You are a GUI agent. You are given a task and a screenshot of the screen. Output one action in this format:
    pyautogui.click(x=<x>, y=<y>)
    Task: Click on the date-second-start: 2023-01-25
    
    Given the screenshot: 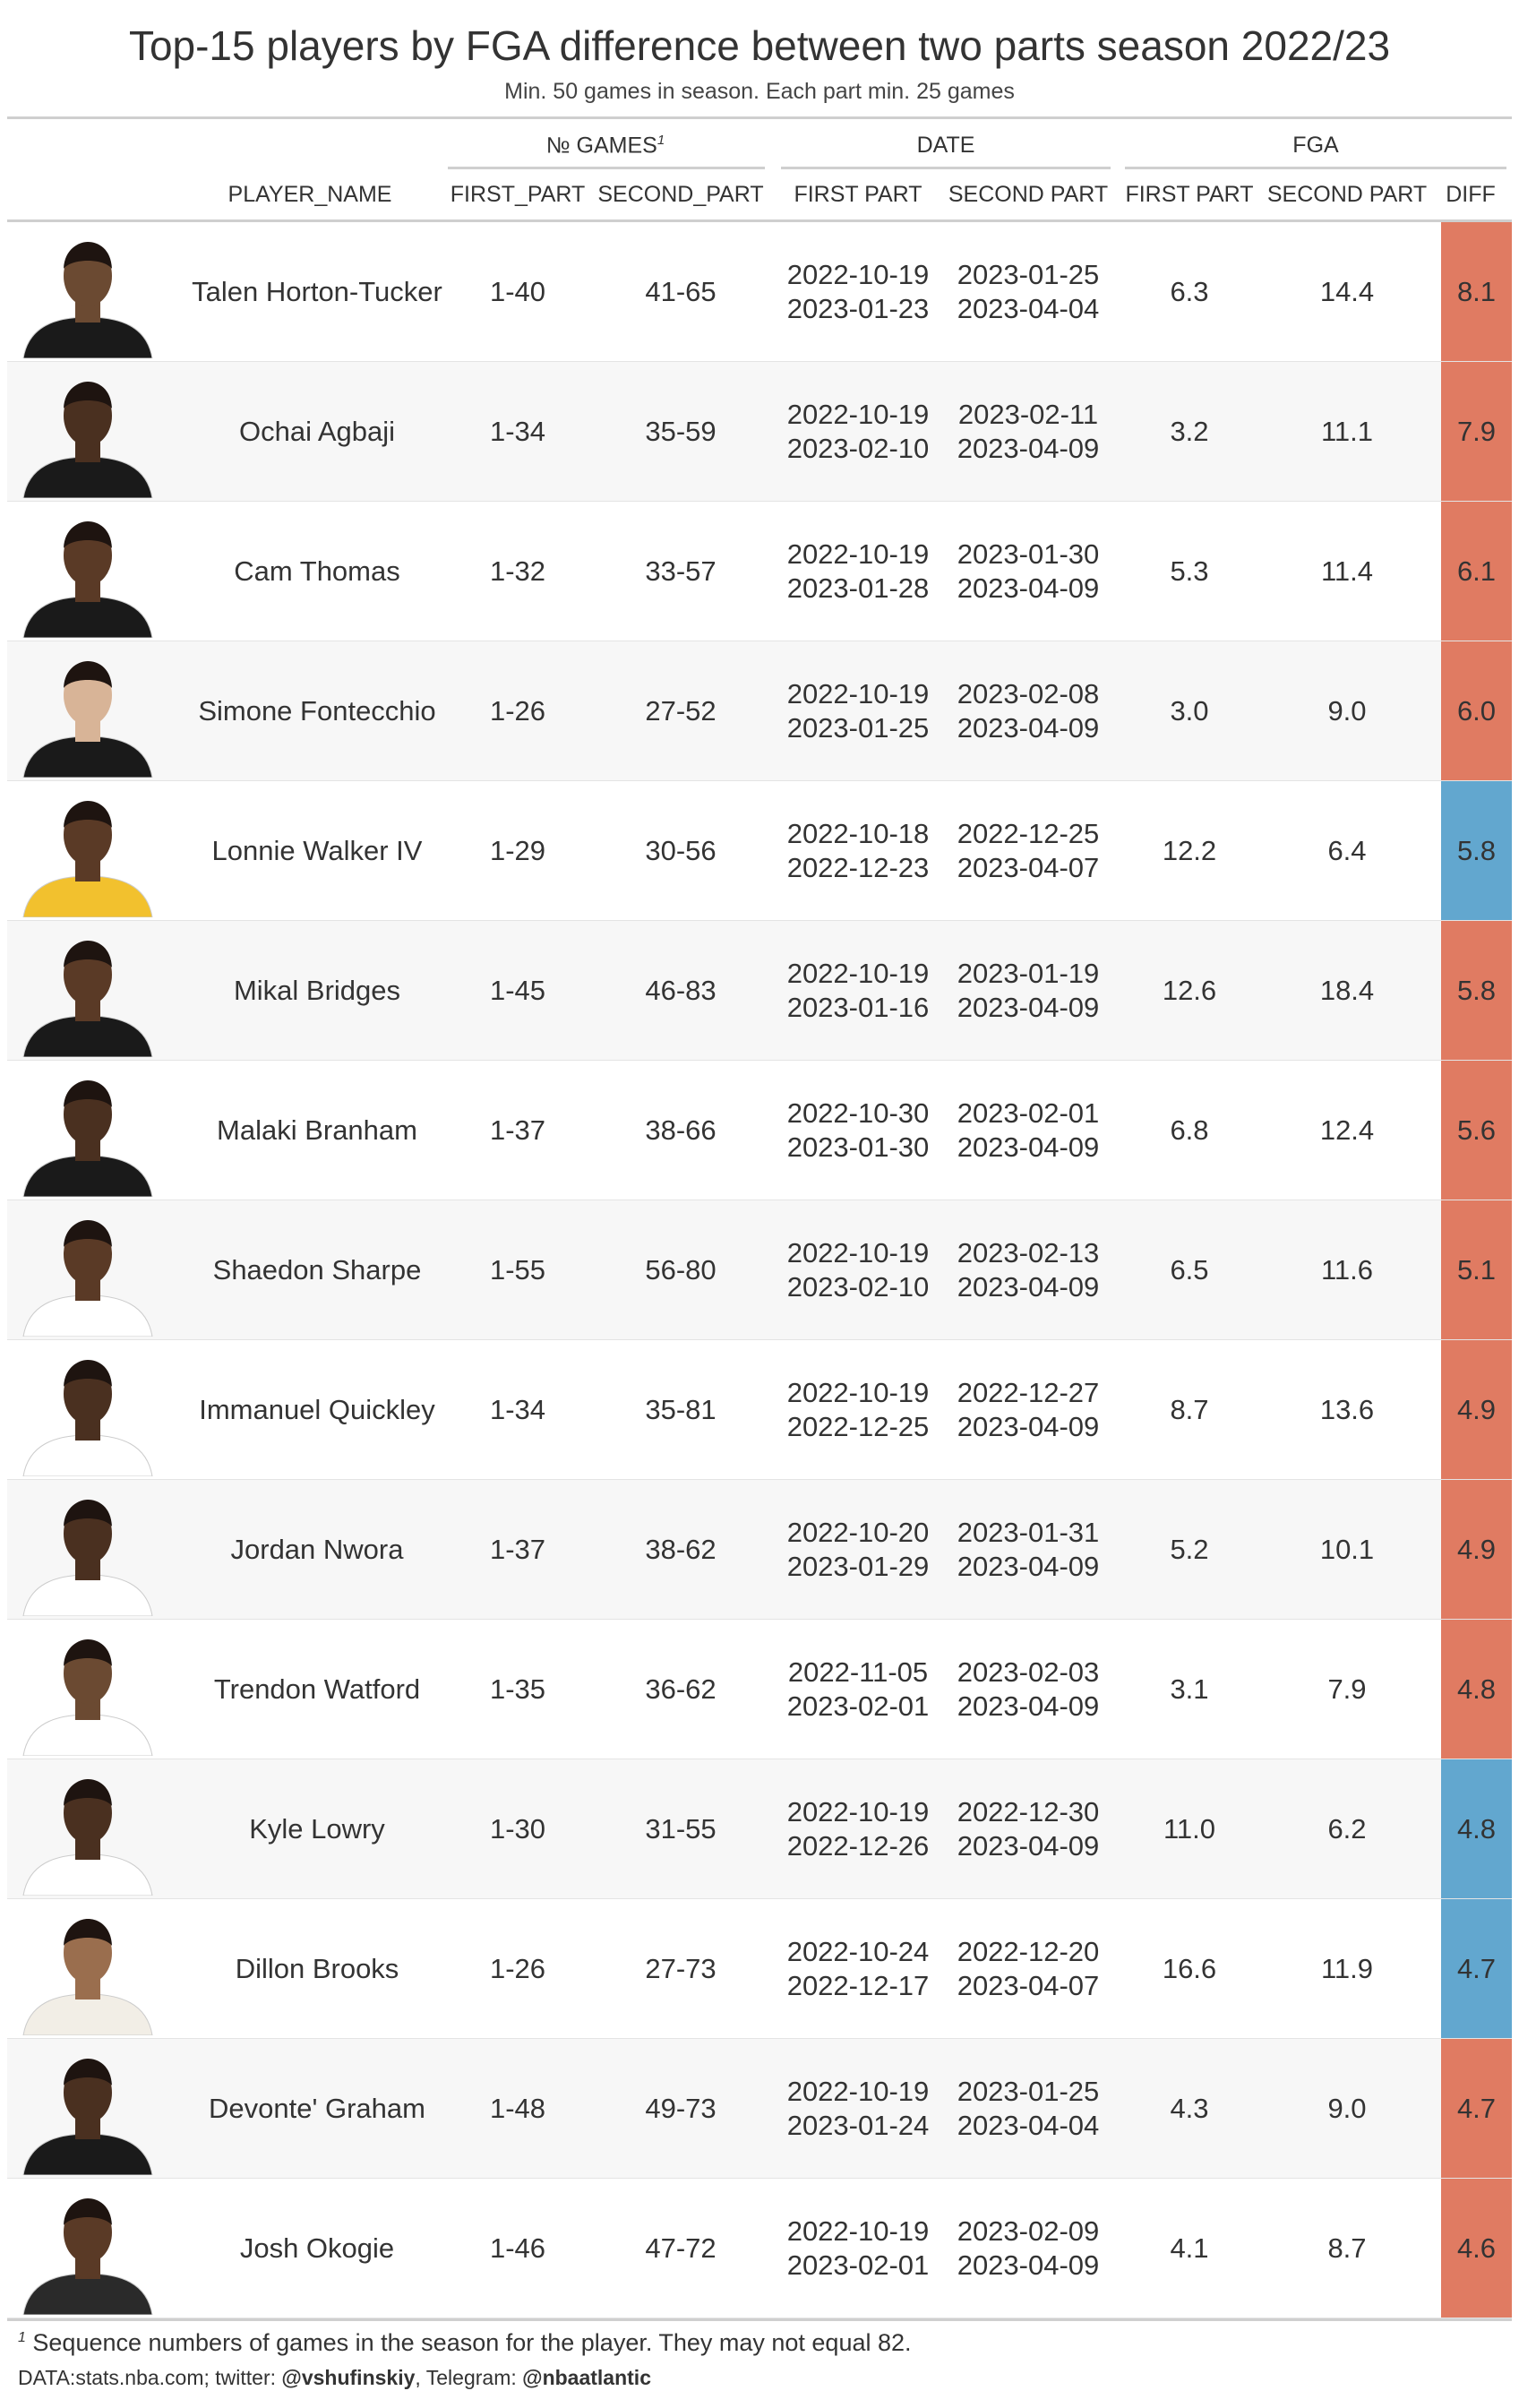 What is the action you would take?
    pyautogui.click(x=1028, y=274)
    